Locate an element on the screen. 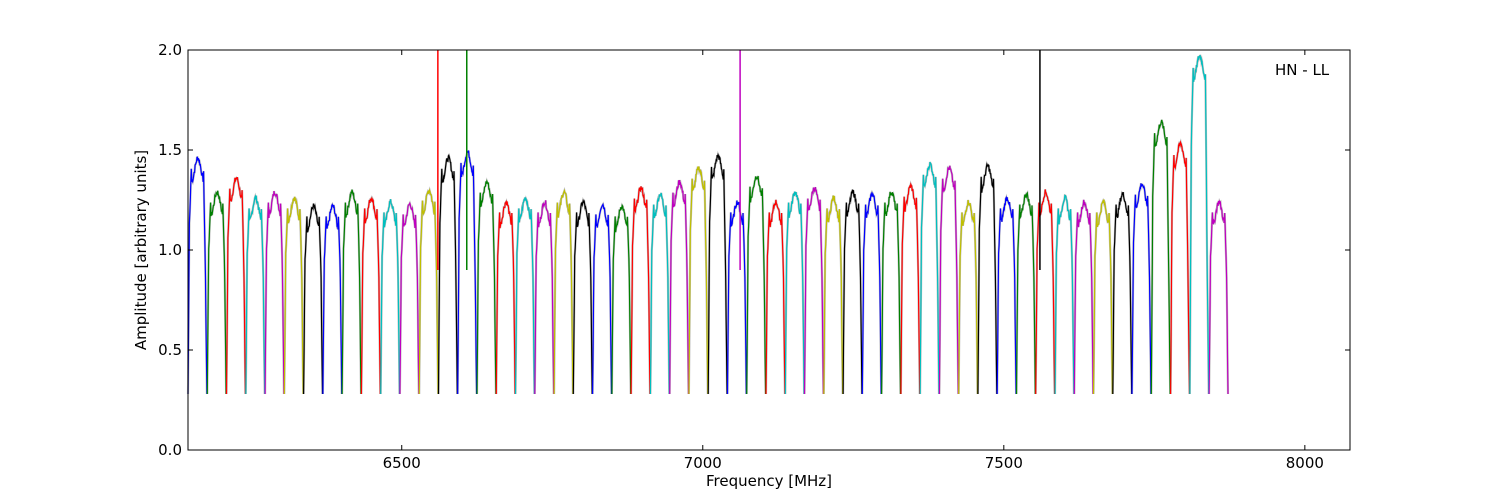  y-tick-label: 2.0 is located at coordinates (170, 50).